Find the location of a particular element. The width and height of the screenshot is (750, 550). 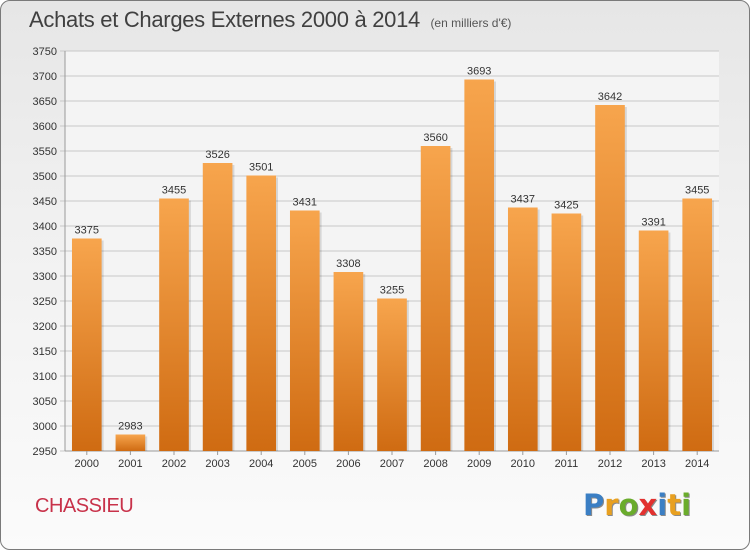

x-tick-label: 2012 is located at coordinates (610, 464).